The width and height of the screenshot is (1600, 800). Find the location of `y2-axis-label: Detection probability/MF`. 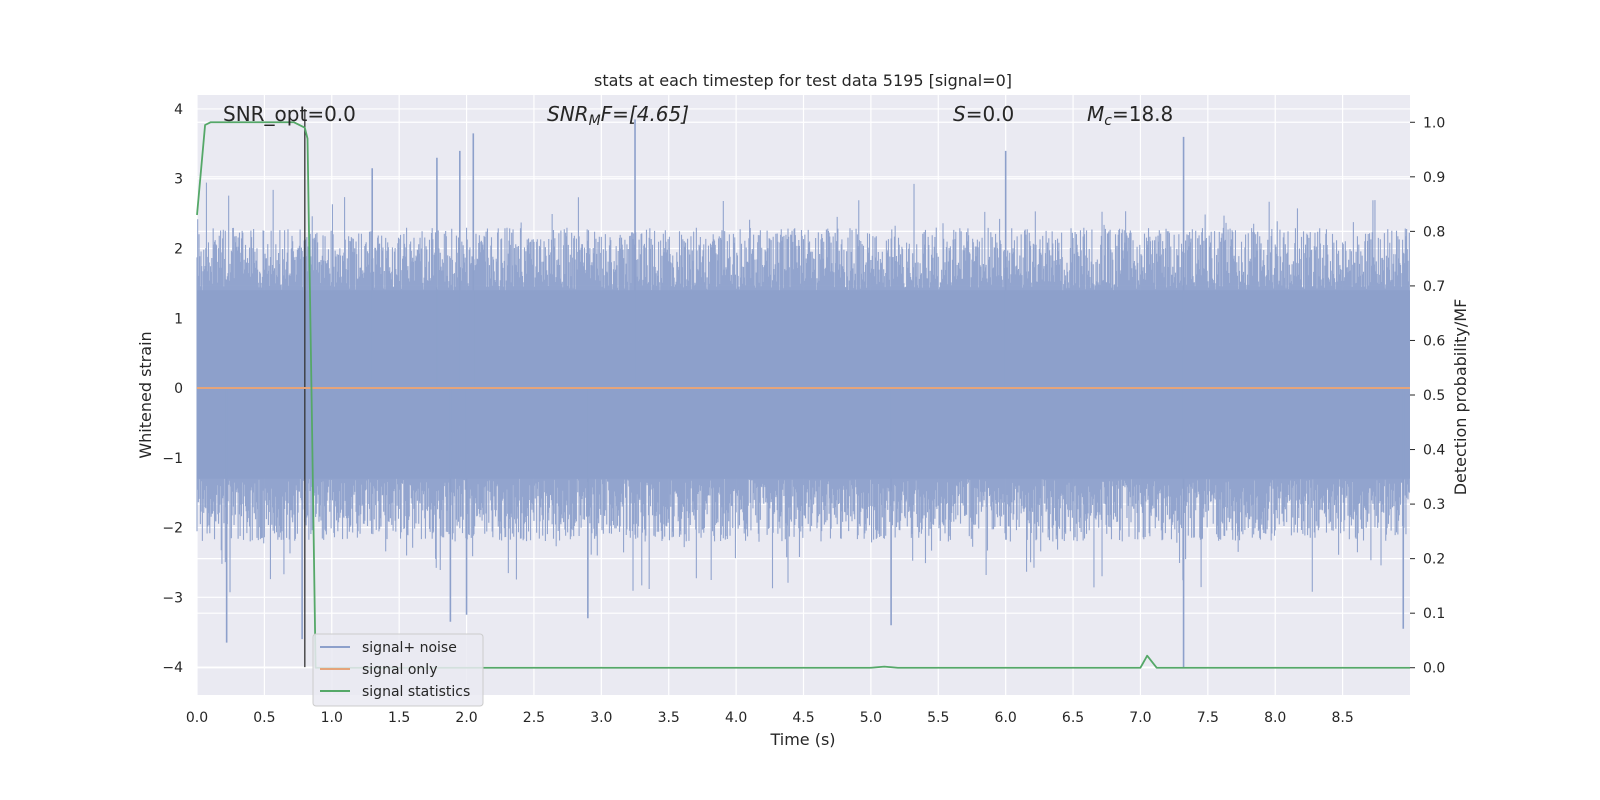

y2-axis-label: Detection probability/MF is located at coordinates (1460, 397).